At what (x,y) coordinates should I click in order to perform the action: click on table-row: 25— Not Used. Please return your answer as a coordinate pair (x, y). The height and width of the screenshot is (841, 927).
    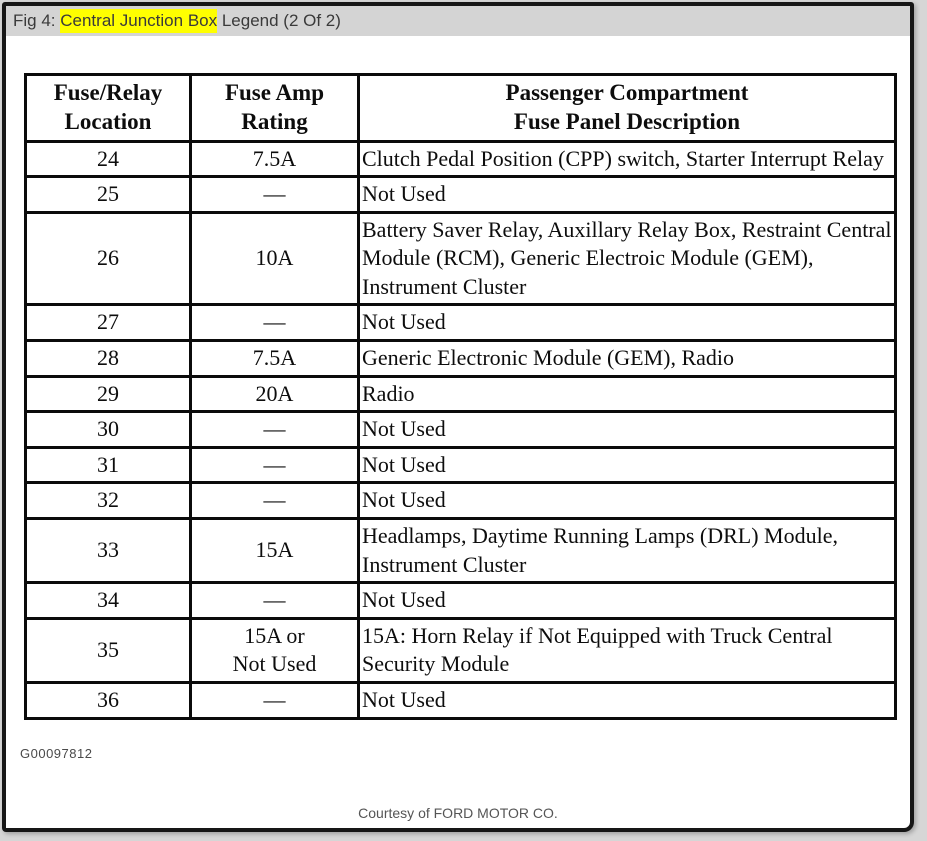
    Looking at the image, I should click on (460, 194).